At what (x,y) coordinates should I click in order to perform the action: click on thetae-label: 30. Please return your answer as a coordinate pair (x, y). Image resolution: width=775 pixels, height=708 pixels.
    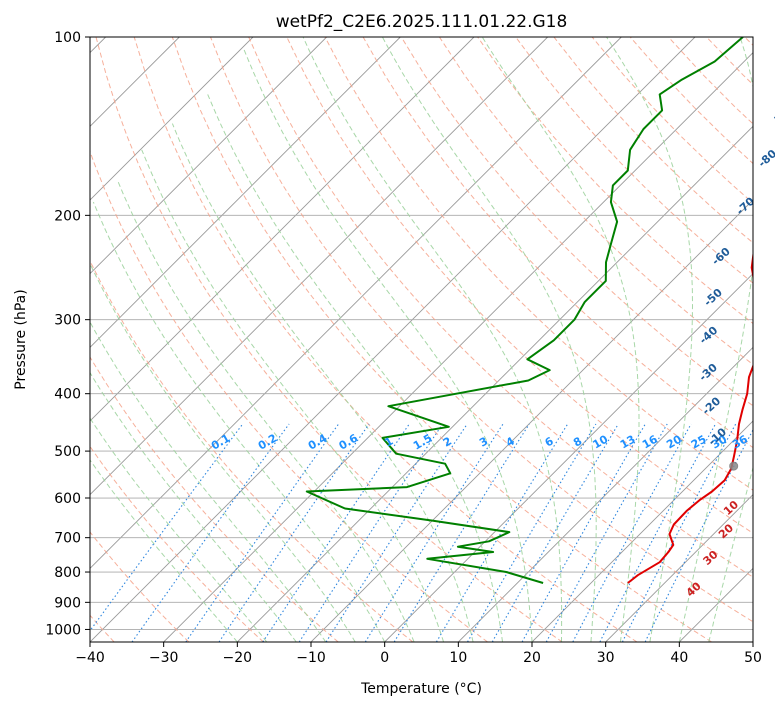
    Looking at the image, I should click on (711, 558).